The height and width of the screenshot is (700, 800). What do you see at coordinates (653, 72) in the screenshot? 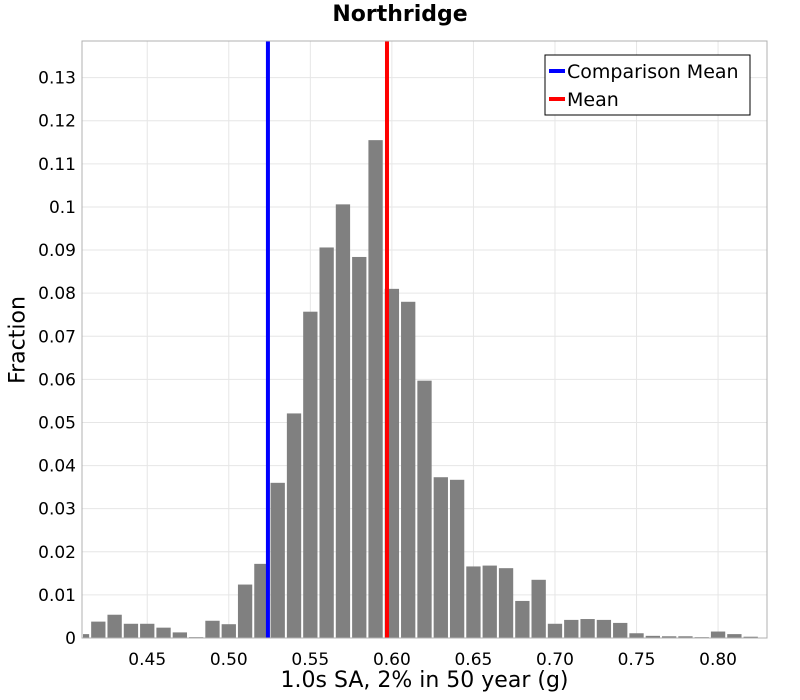
I see `legend-label: Comparison Mean` at bounding box center [653, 72].